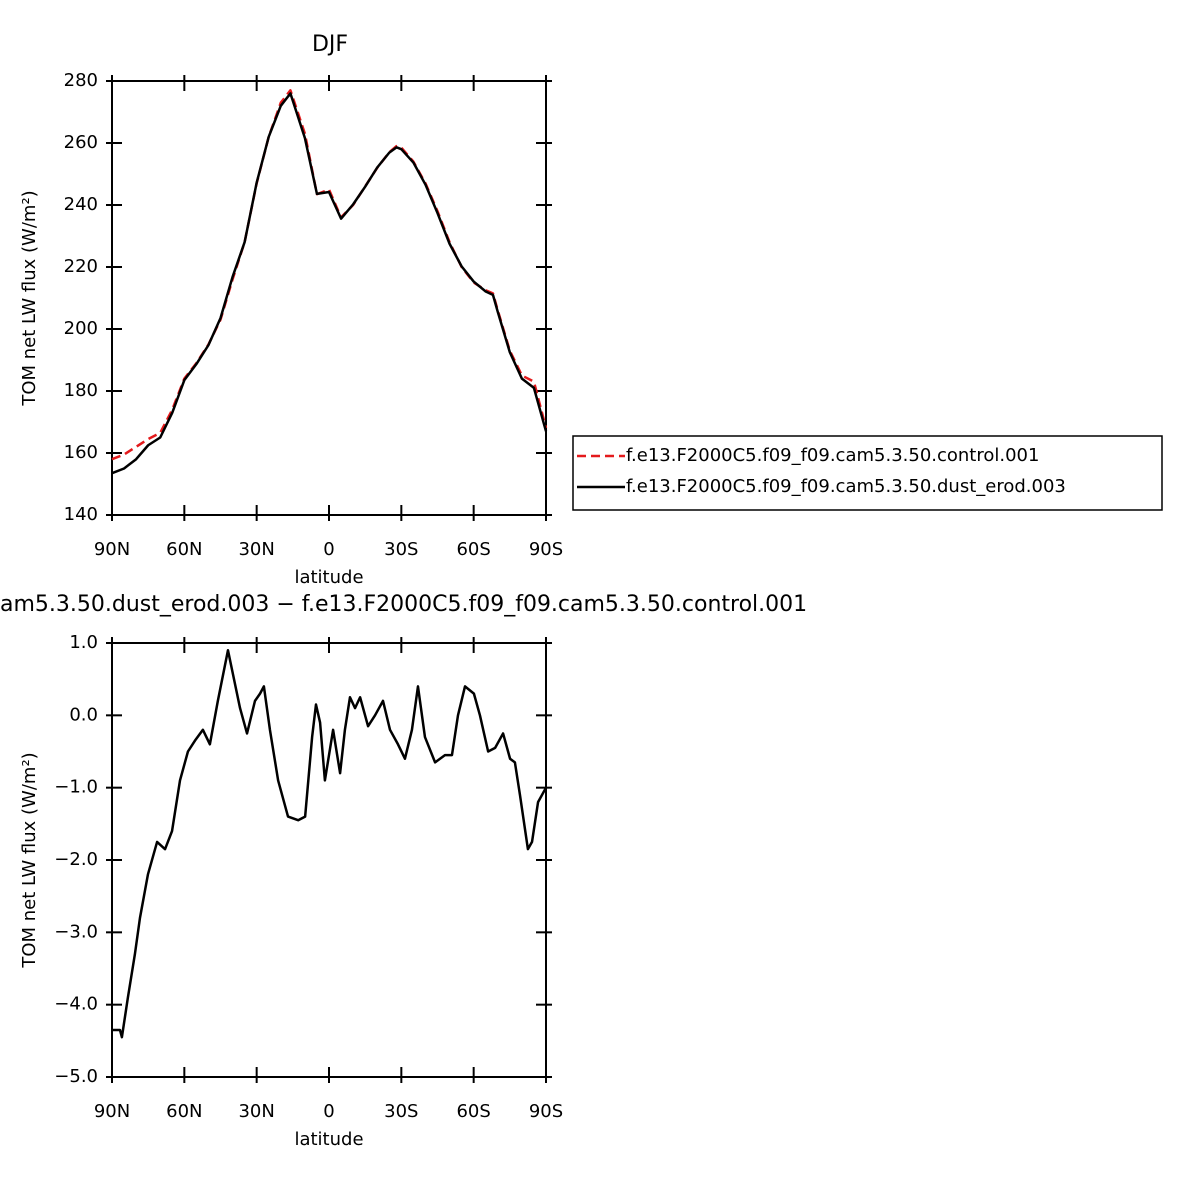 The height and width of the screenshot is (1180, 1180). Describe the element at coordinates (83, 642) in the screenshot. I see `y-tick-label: 1.0` at that location.